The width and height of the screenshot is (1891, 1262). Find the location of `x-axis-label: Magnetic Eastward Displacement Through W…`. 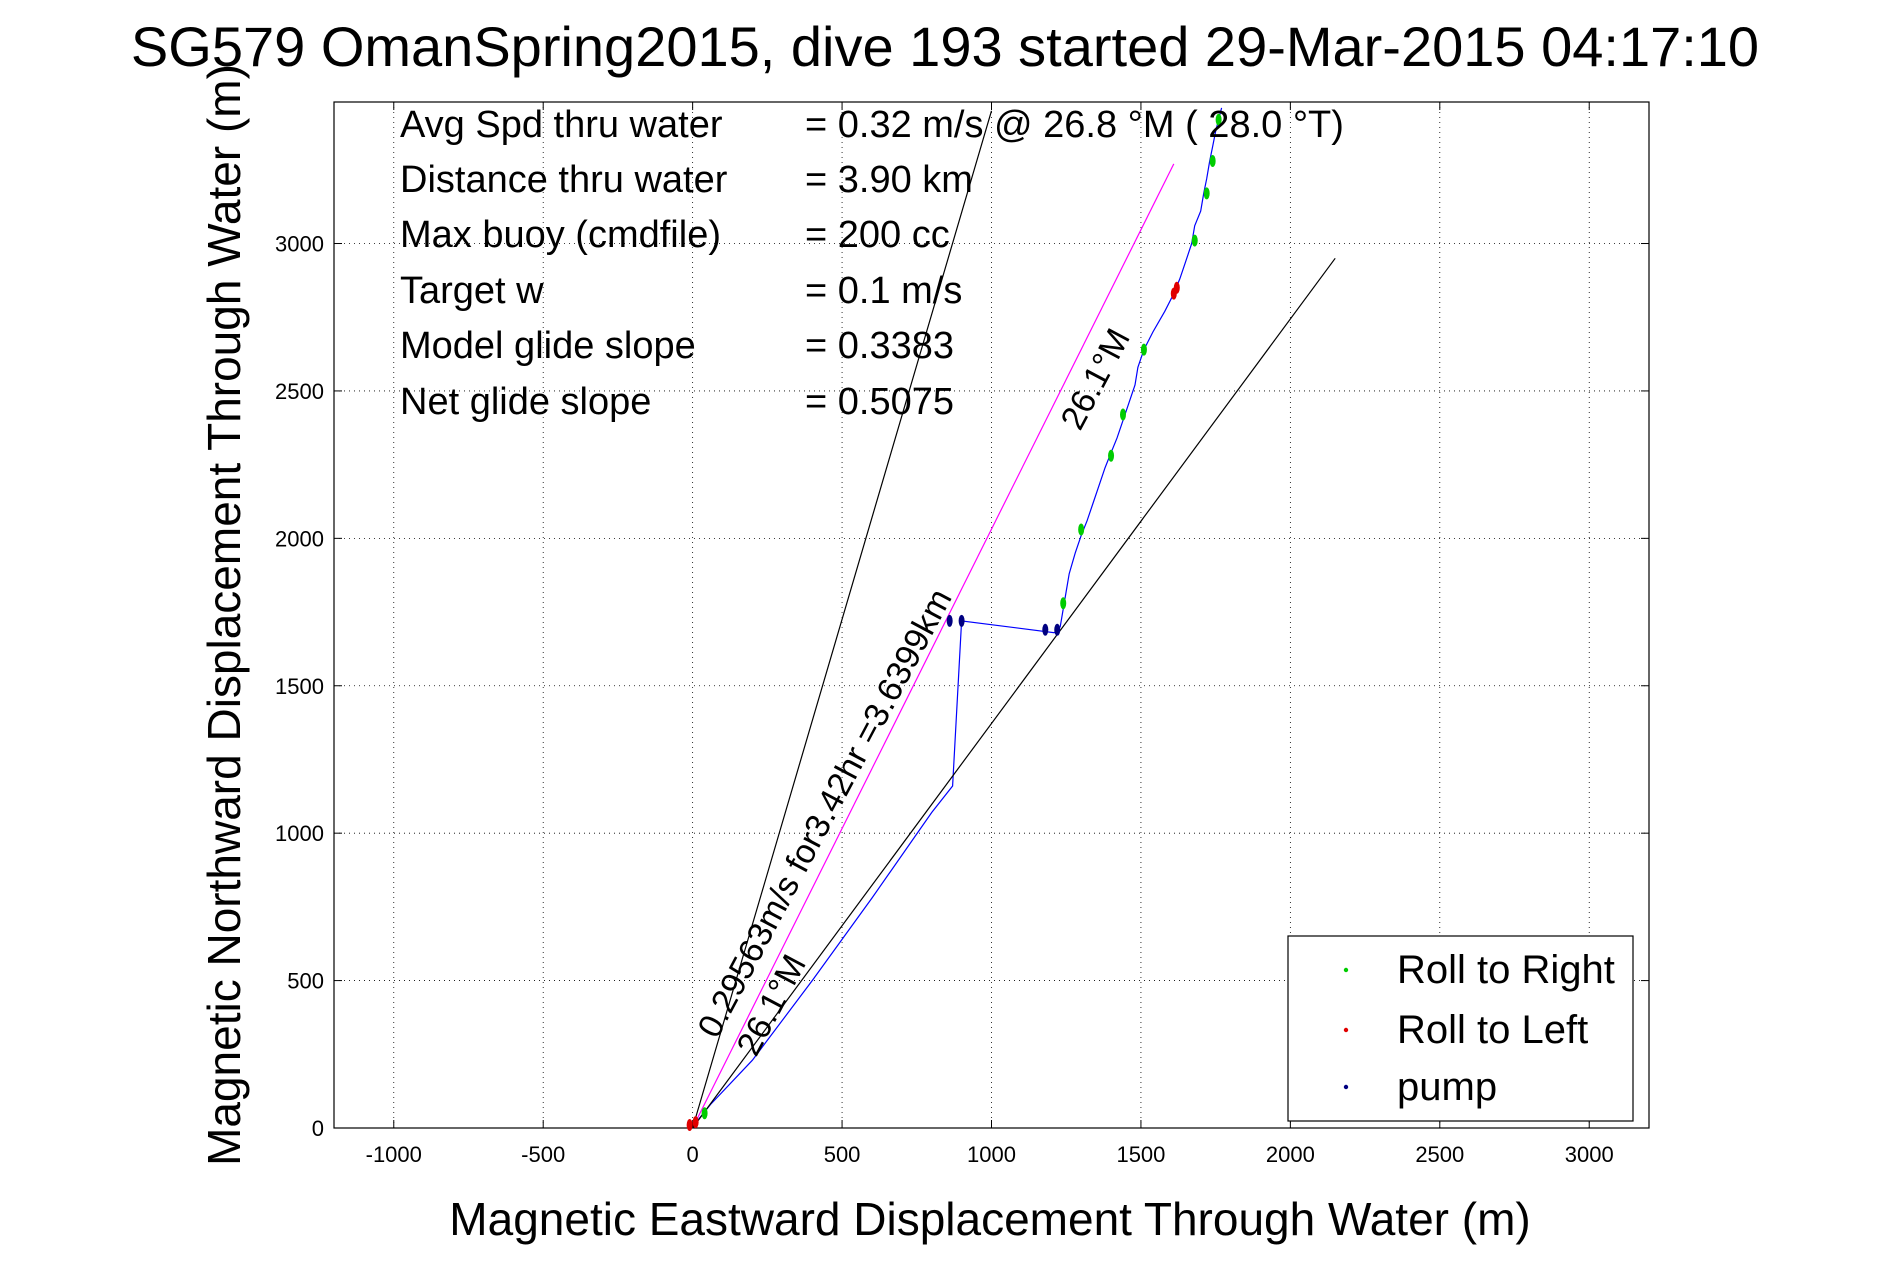

x-axis-label: Magnetic Eastward Displacement Through W… is located at coordinates (989, 1219).